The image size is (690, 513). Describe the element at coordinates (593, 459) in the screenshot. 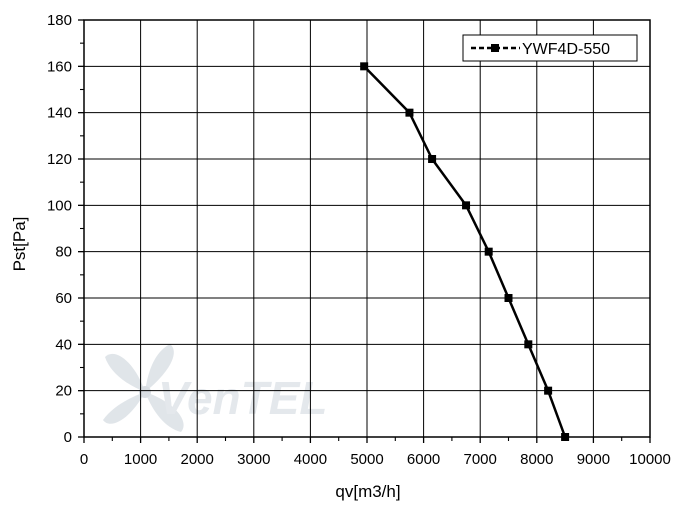

I see `x-tick-label: 9000` at that location.